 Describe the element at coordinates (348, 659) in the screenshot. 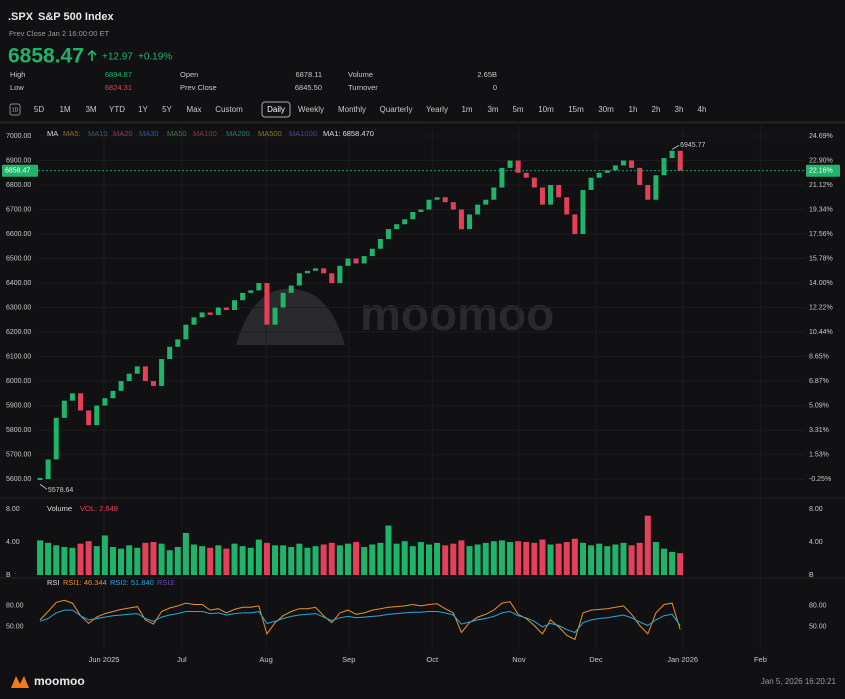

I see `x-tick-label: Sep` at that location.